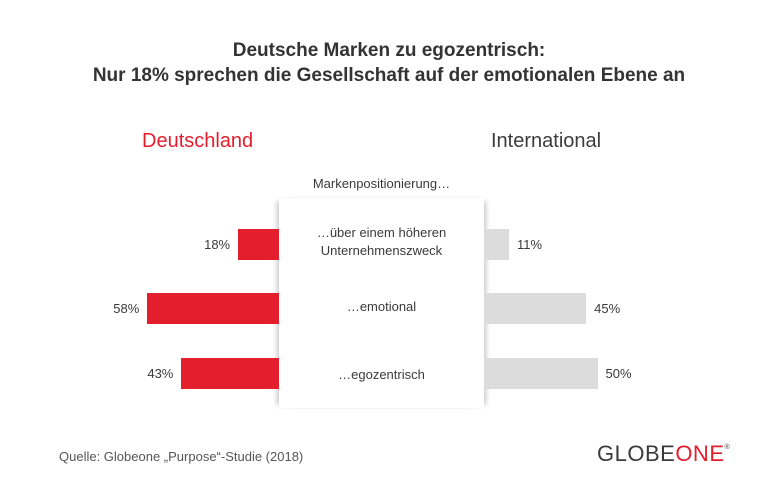 The width and height of the screenshot is (778, 503). I want to click on value-label-deutschland: 18%, so click(217, 244).